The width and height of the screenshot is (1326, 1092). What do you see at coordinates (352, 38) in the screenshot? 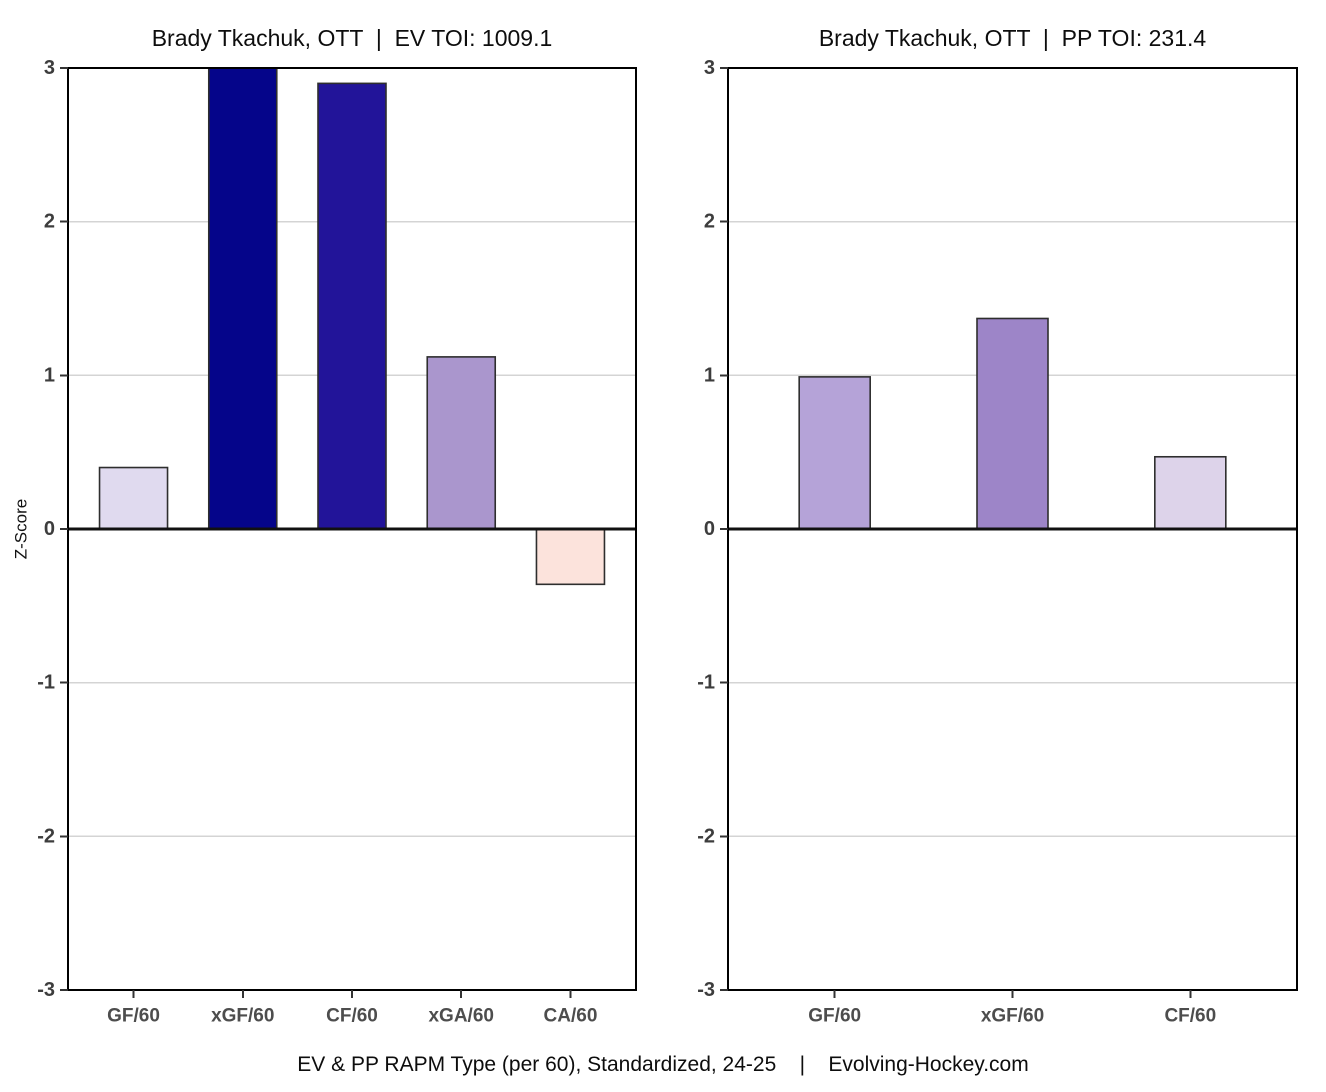
I see `chart-title-ev: Brady Tkachuk, OTT | EV TOI: 1009.1` at bounding box center [352, 38].